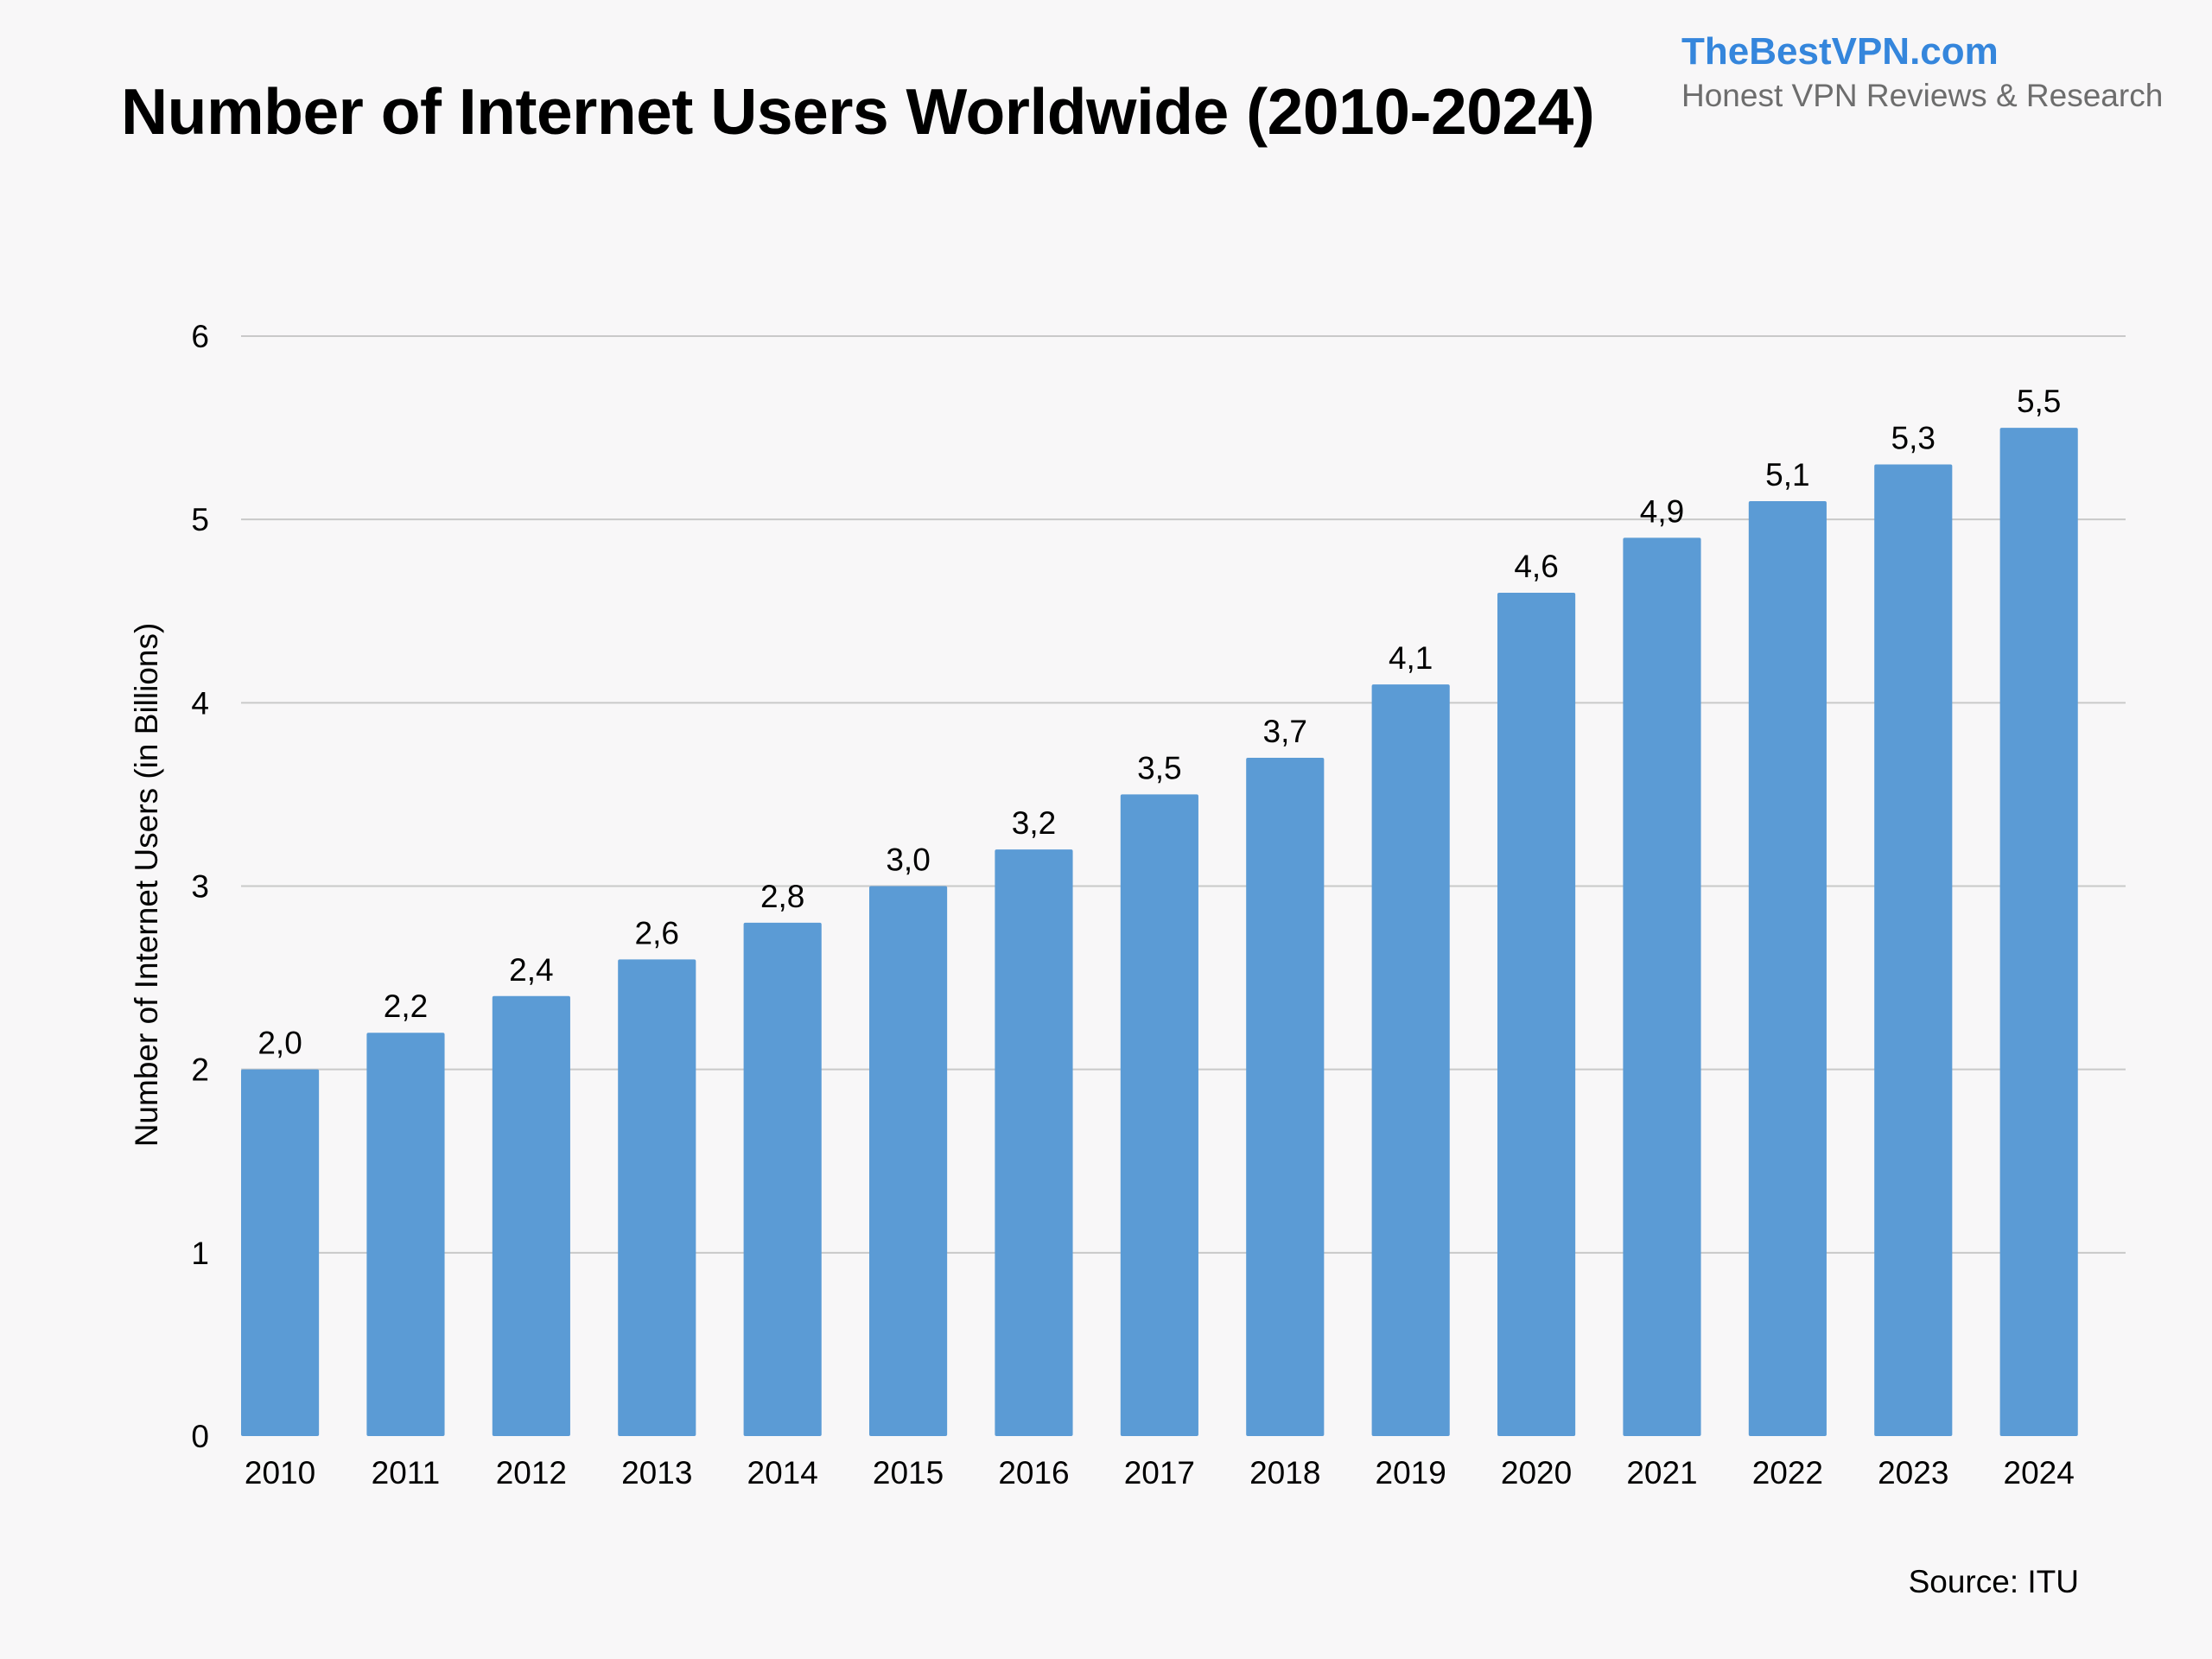 This screenshot has width=2212, height=1659. Describe the element at coordinates (1787, 968) in the screenshot. I see `bar-2022` at that location.